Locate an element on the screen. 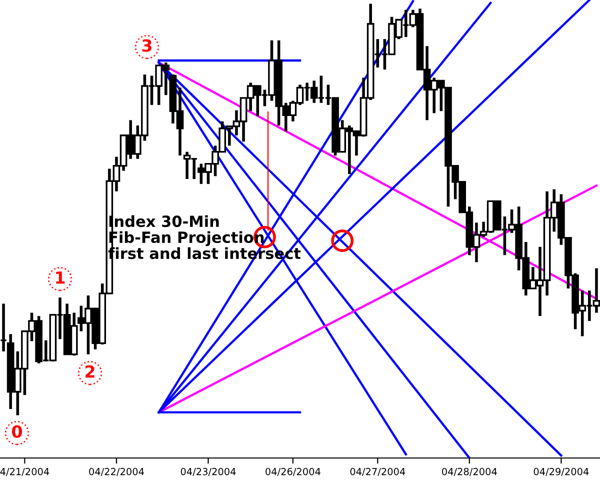 This screenshot has height=500, width=600. annotation: 2 is located at coordinates (90, 371).